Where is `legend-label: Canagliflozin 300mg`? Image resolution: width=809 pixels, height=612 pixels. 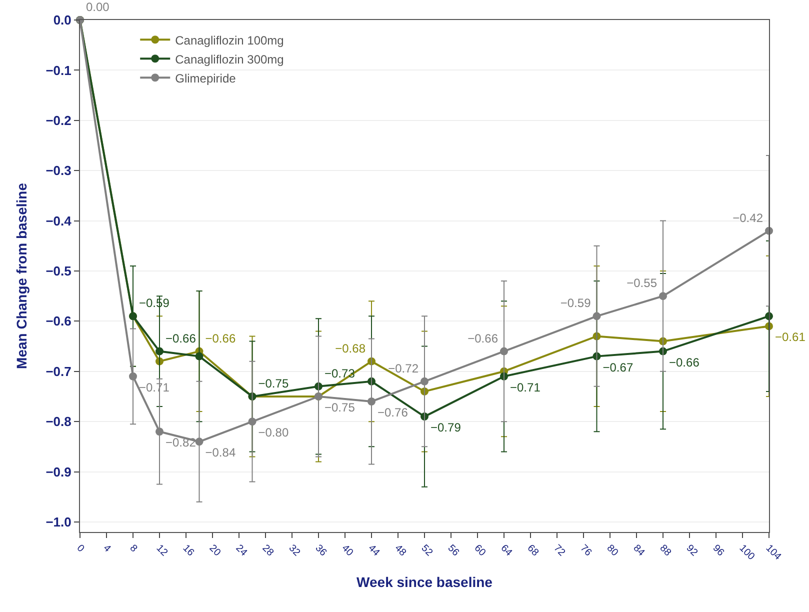
legend-label: Canagliflozin 300mg is located at coordinates (229, 59).